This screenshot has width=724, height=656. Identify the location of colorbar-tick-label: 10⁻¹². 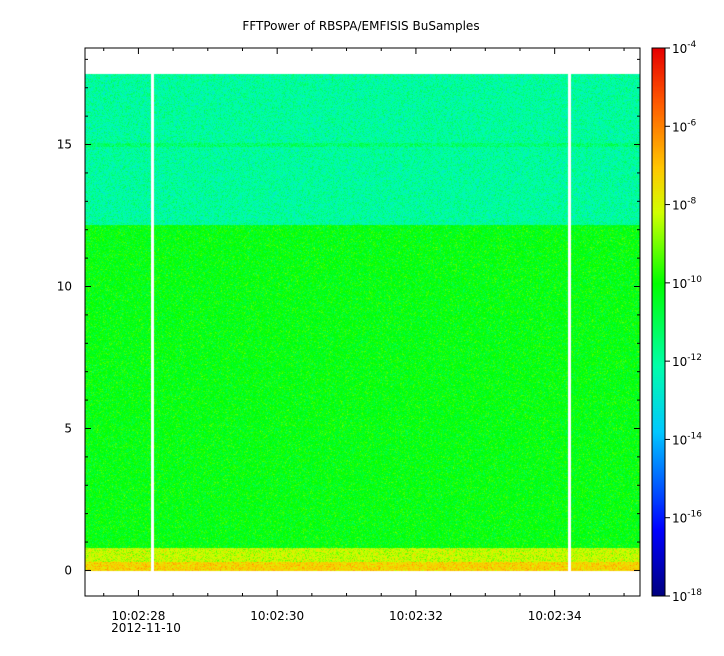
(687, 361).